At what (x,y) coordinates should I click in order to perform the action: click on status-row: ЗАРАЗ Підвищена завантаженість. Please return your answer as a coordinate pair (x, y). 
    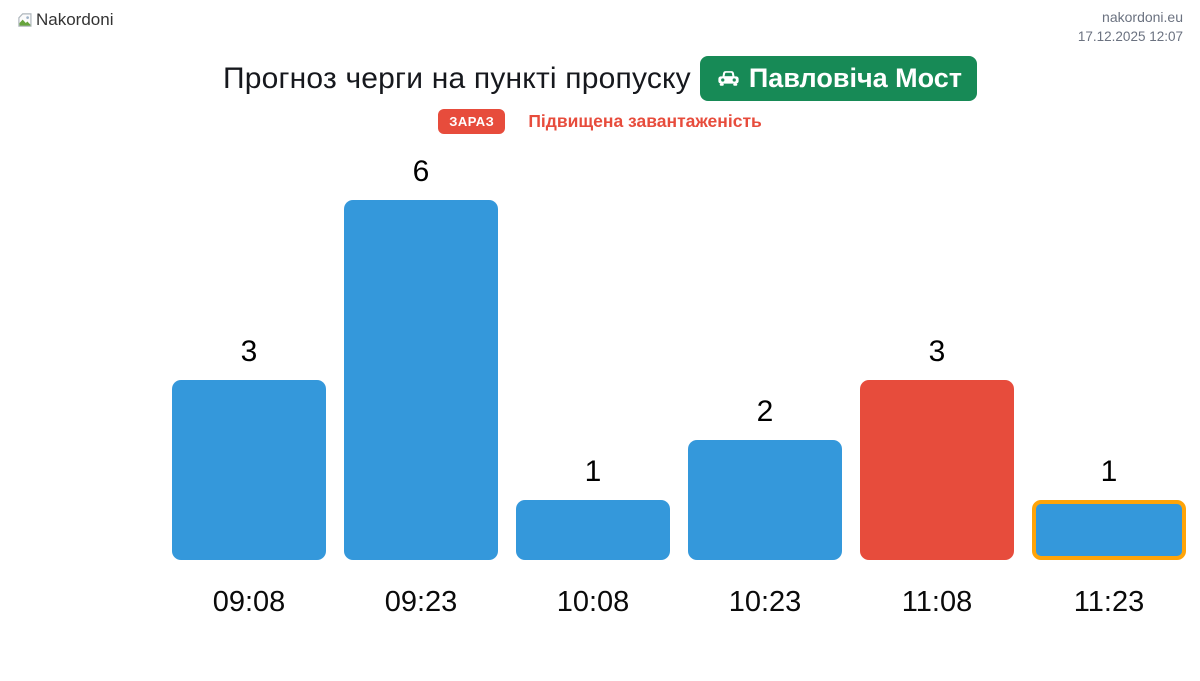
    Looking at the image, I should click on (600, 121).